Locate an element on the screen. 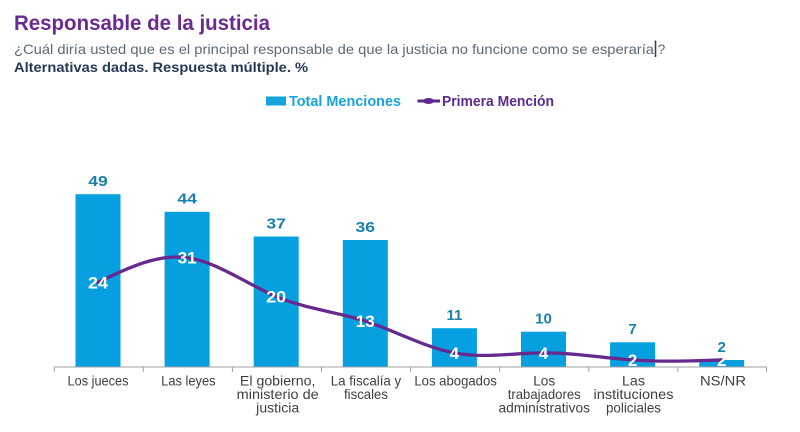  svg-text: NS/NR is located at coordinates (723, 381).